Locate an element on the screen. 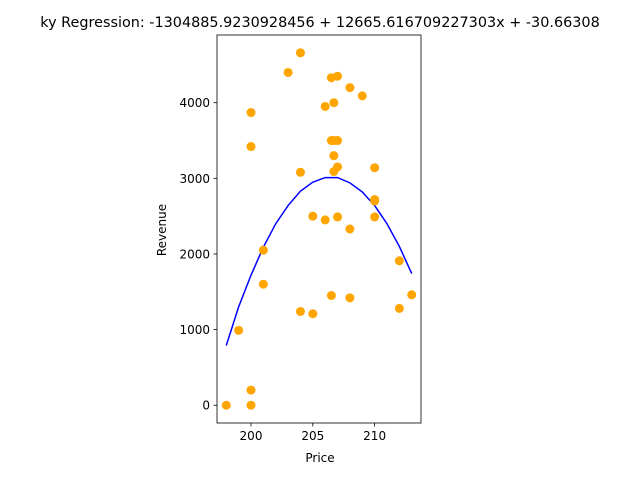 The height and width of the screenshot is (480, 640). y-axis-label: Revenue is located at coordinates (162, 230).